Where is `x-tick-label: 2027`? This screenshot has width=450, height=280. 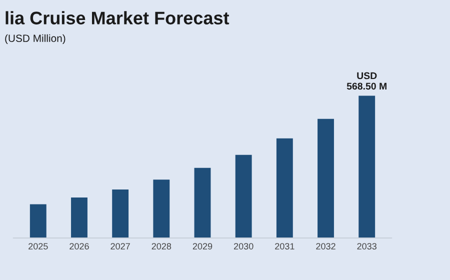 x-tick-label: 2027 is located at coordinates (120, 246).